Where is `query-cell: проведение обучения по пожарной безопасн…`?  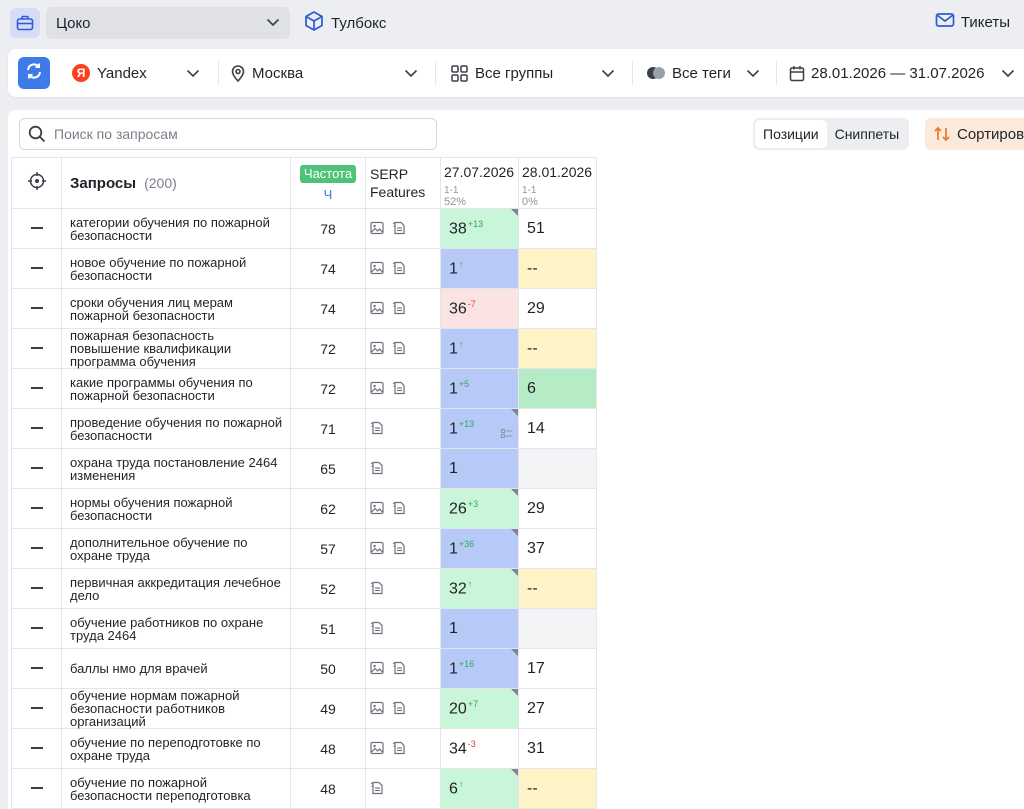 query-cell: проведение обучения по пожарной безопасн… is located at coordinates (176, 428).